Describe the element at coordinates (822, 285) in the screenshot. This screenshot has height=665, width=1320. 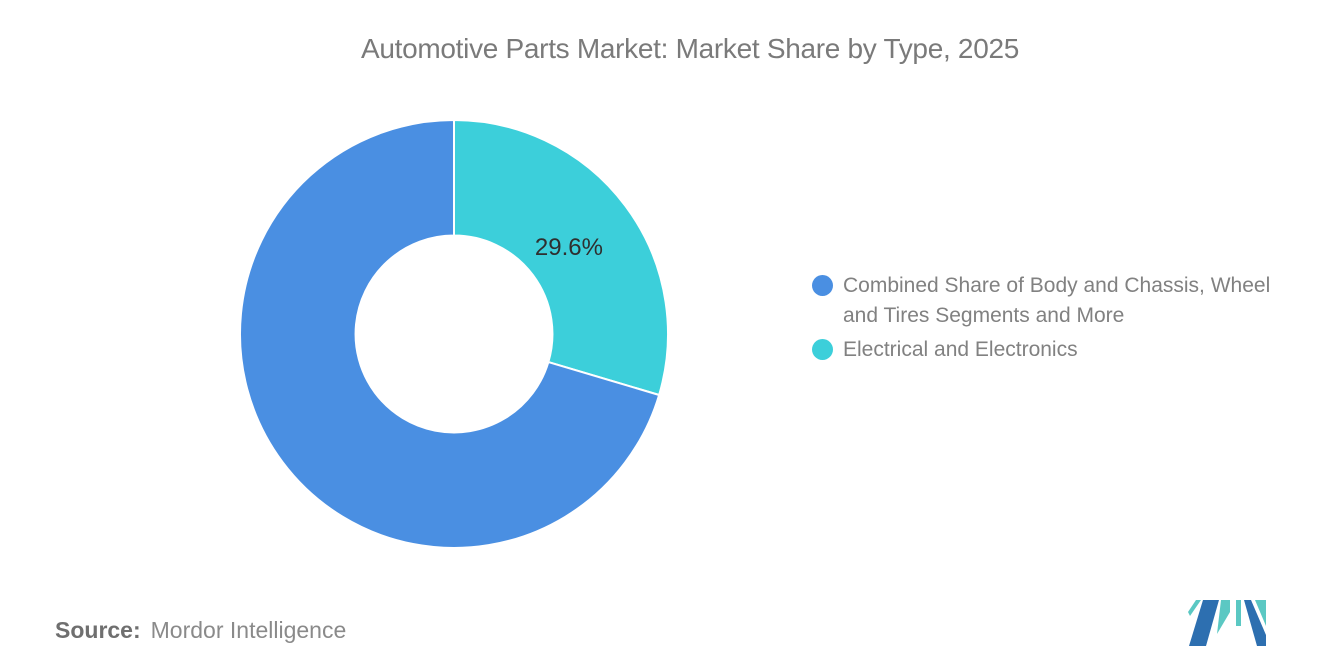
I see `legend-swatch-combined-share` at that location.